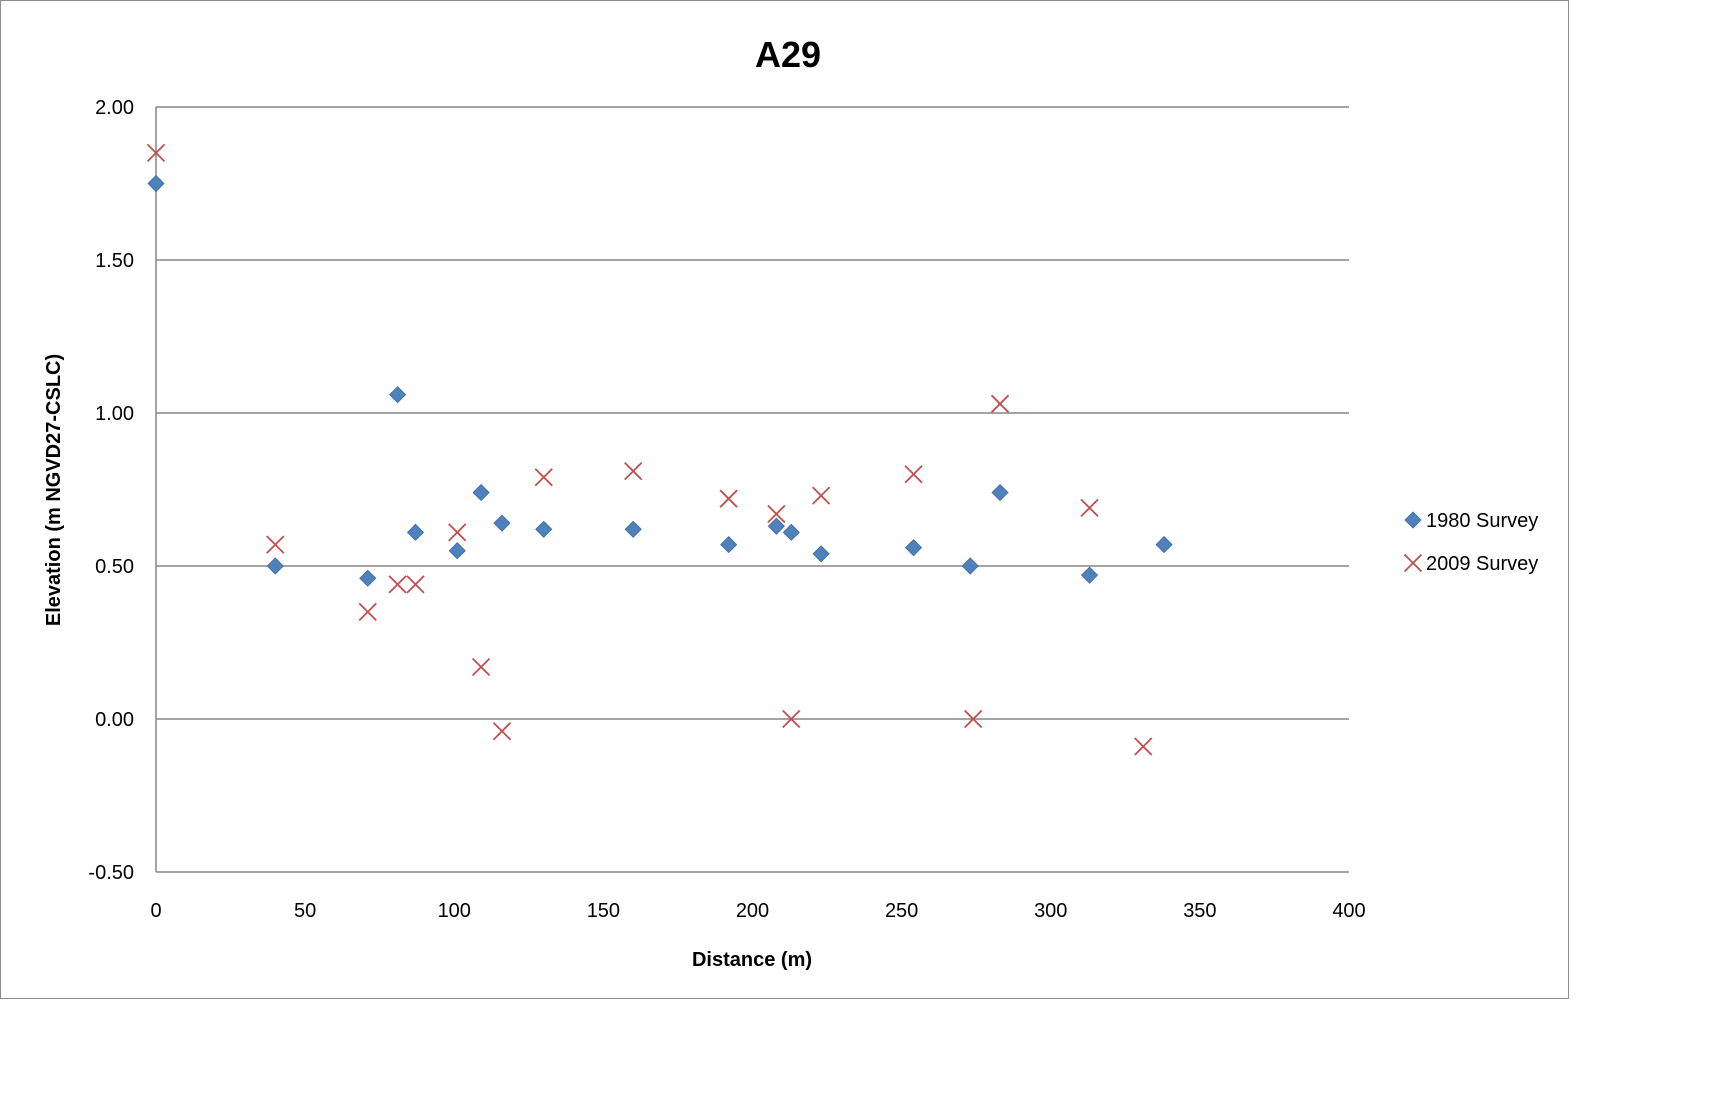  I want to click on x-tick-labels: 0 50 100 150 200 250 300 350 400, so click(757, 911).